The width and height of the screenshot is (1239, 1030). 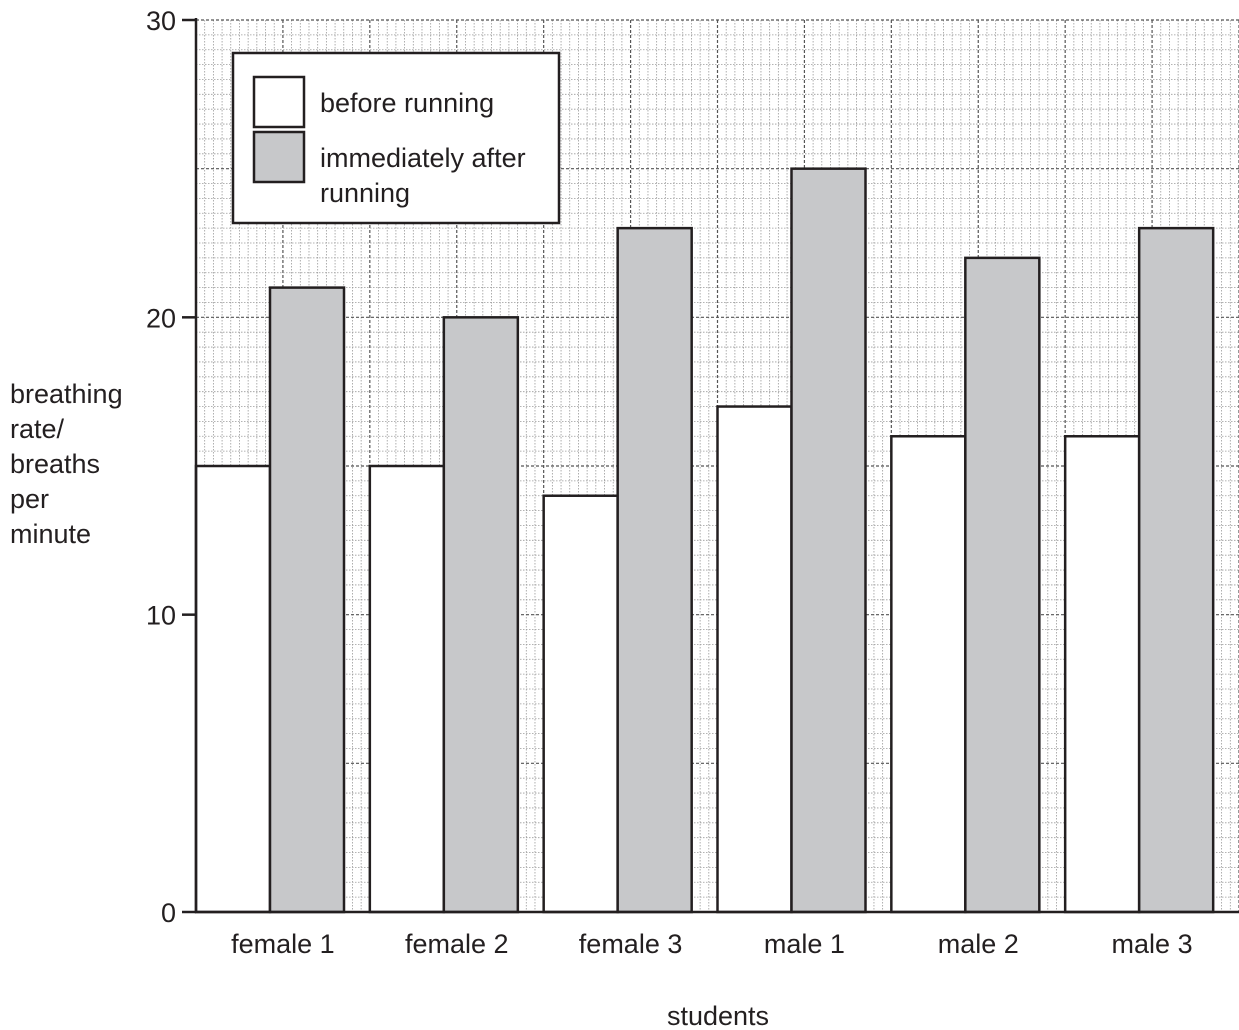 What do you see at coordinates (978, 944) in the screenshot?
I see `x-tick-label: male 2` at bounding box center [978, 944].